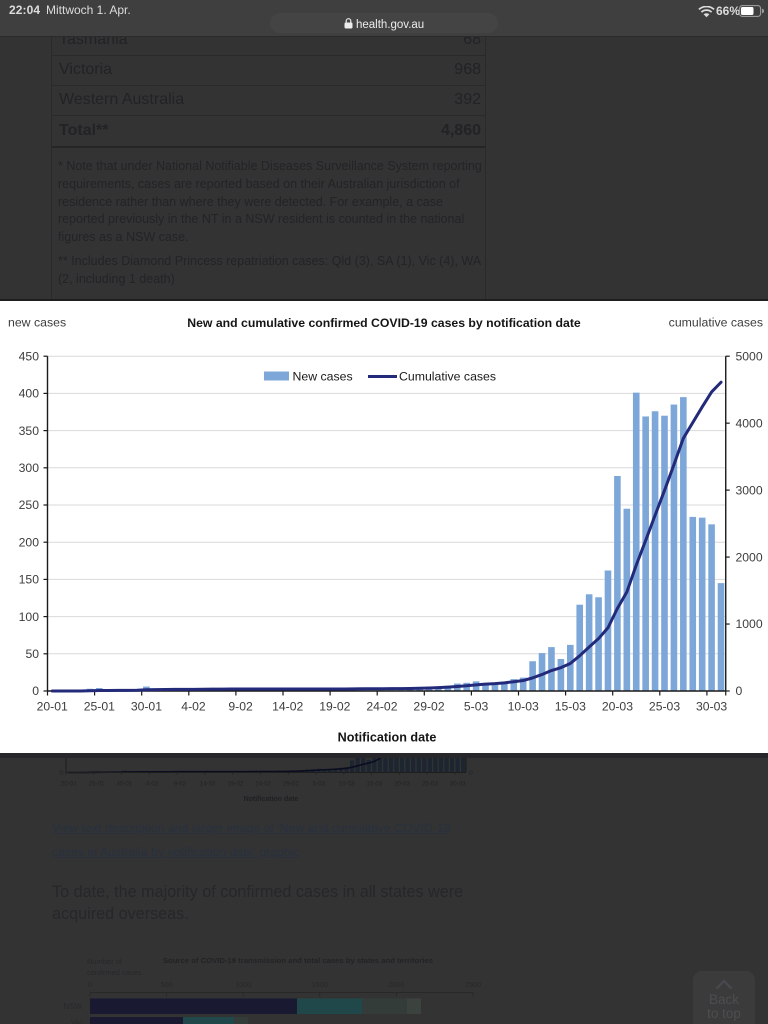 The height and width of the screenshot is (1024, 768). Describe the element at coordinates (749, 423) in the screenshot. I see `svg-text: 4000` at that location.